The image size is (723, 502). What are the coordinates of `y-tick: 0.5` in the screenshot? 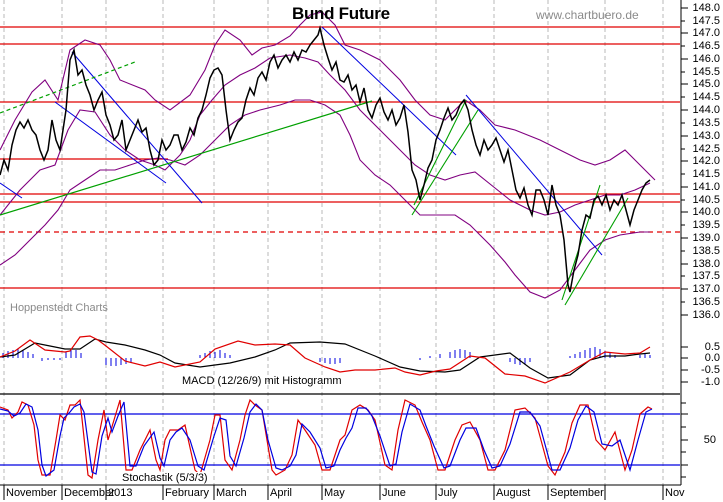 It's located at (712, 347).